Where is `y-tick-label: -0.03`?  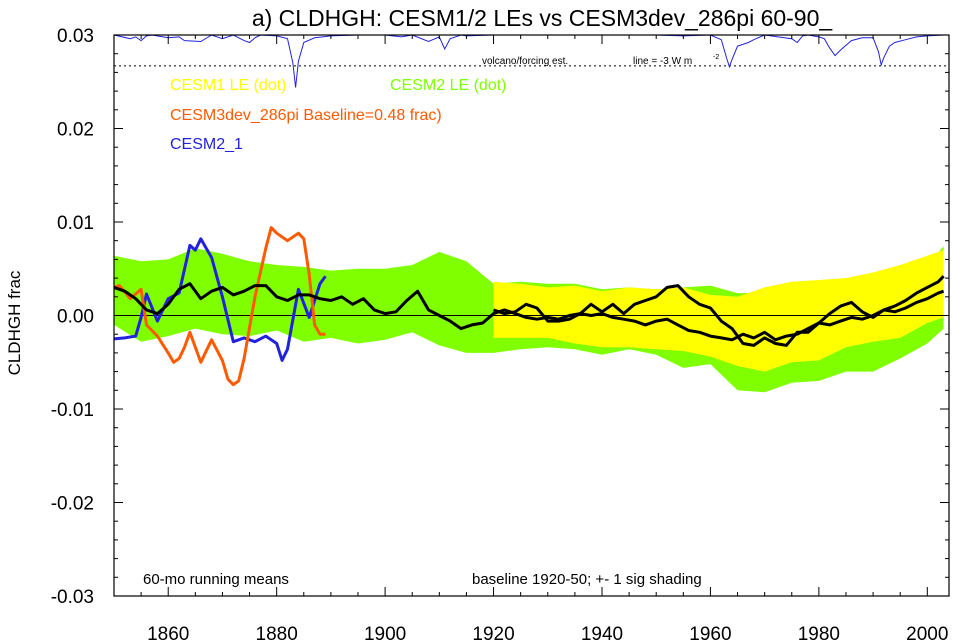 y-tick-label: -0.03 is located at coordinates (72, 597).